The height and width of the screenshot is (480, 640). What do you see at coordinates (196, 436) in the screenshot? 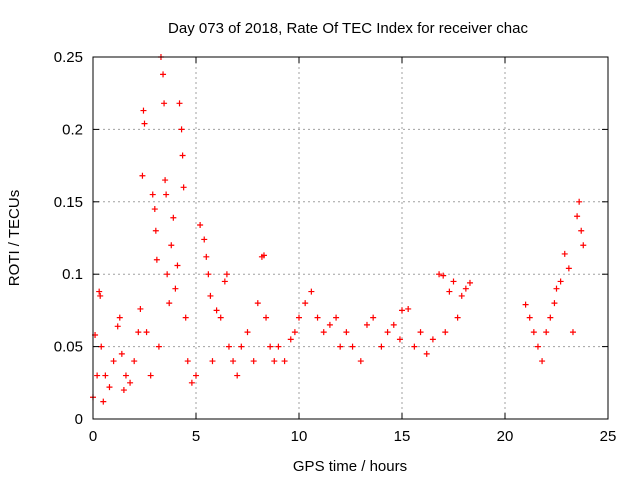
I see `x-tick-label: 5` at bounding box center [196, 436].